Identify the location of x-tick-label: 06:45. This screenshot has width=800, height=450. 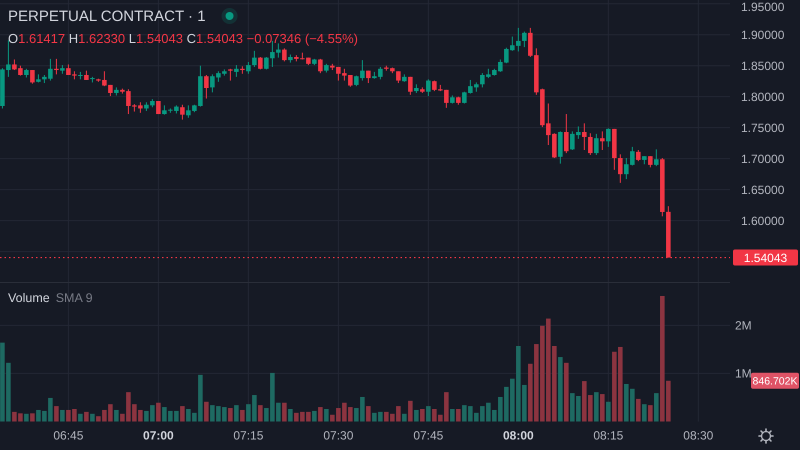
(68, 435).